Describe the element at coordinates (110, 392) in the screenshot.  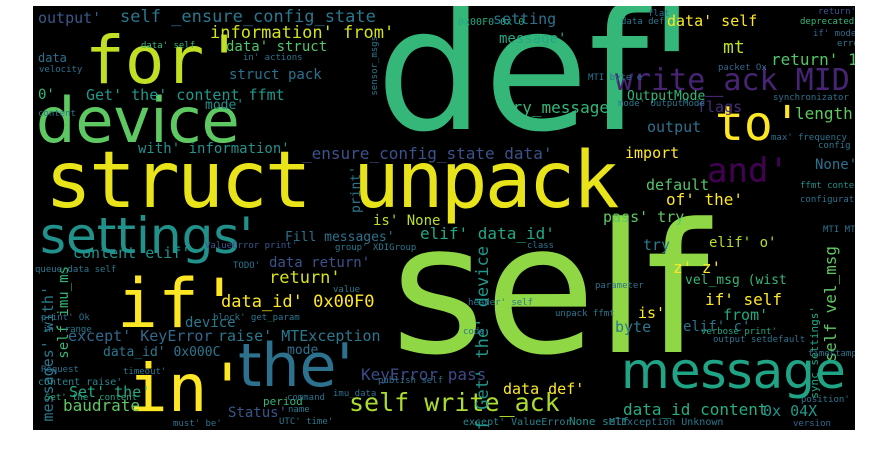
I see `word: Set' the'` at that location.